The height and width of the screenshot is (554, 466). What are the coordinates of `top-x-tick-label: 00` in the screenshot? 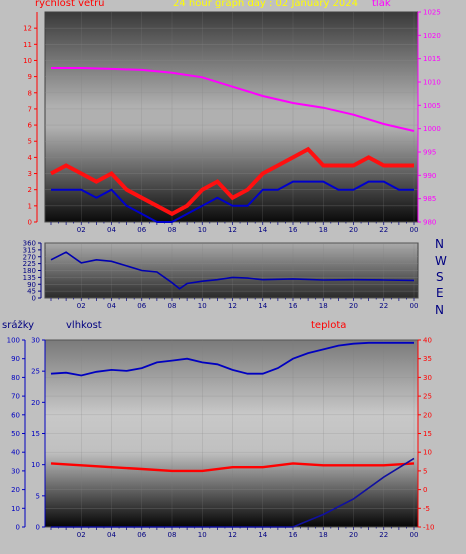 It's located at (414, 230).